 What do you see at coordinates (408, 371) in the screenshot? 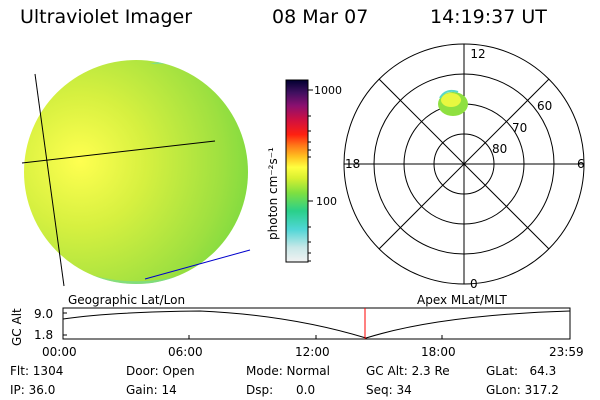
I see `gc-altitude: GC Alt: 2.3 Re` at bounding box center [408, 371].